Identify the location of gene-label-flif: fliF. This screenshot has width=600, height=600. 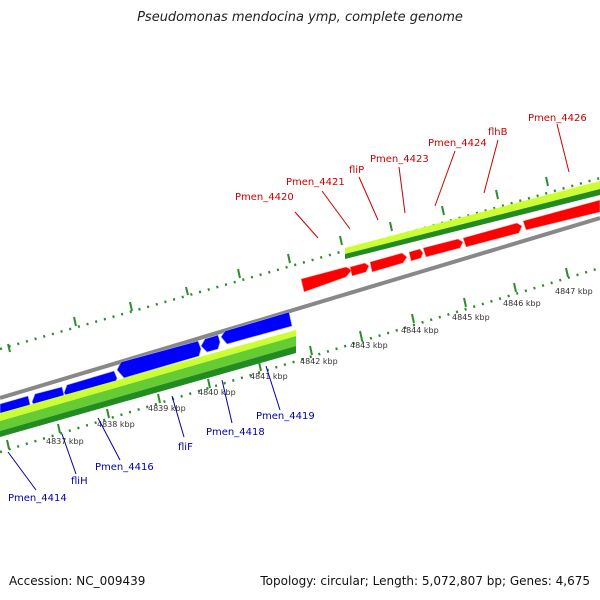
(185, 447).